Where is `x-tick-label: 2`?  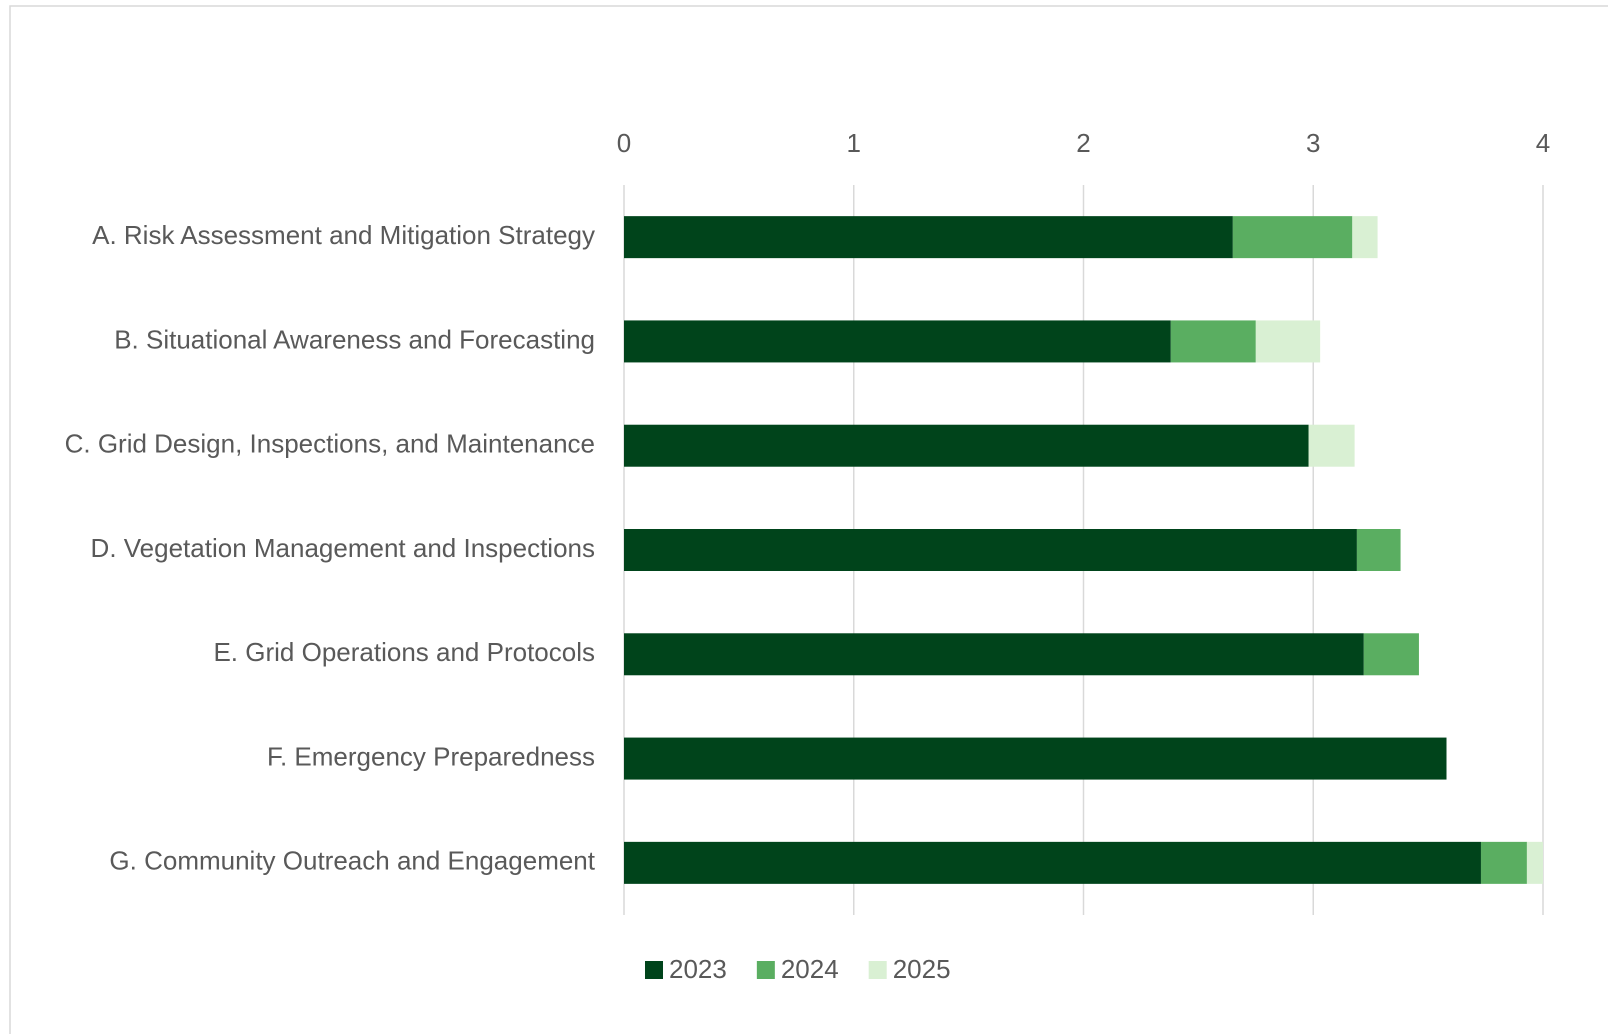
x-tick-label: 2 is located at coordinates (1083, 143).